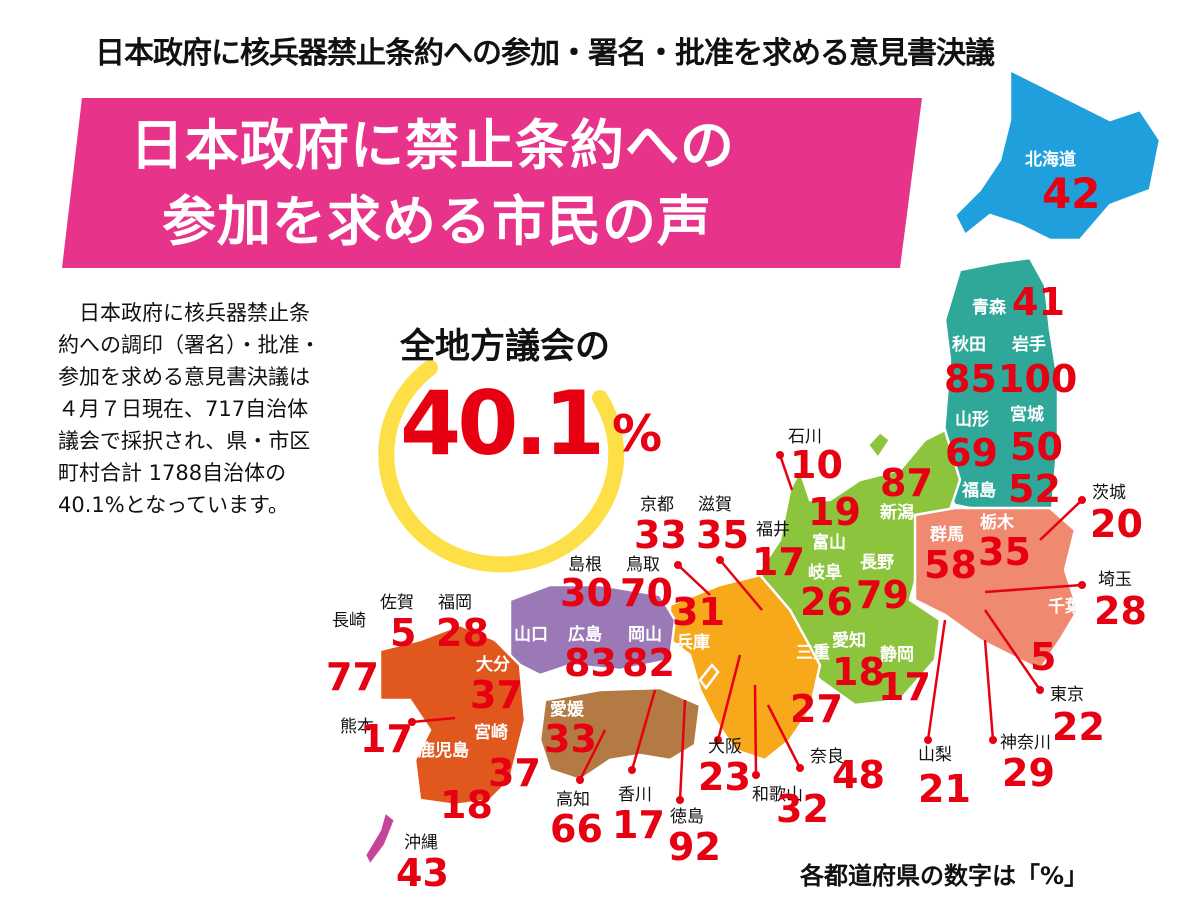 The image size is (1191, 909). I want to click on pref-value-tochigi: 35, so click(1004, 552).